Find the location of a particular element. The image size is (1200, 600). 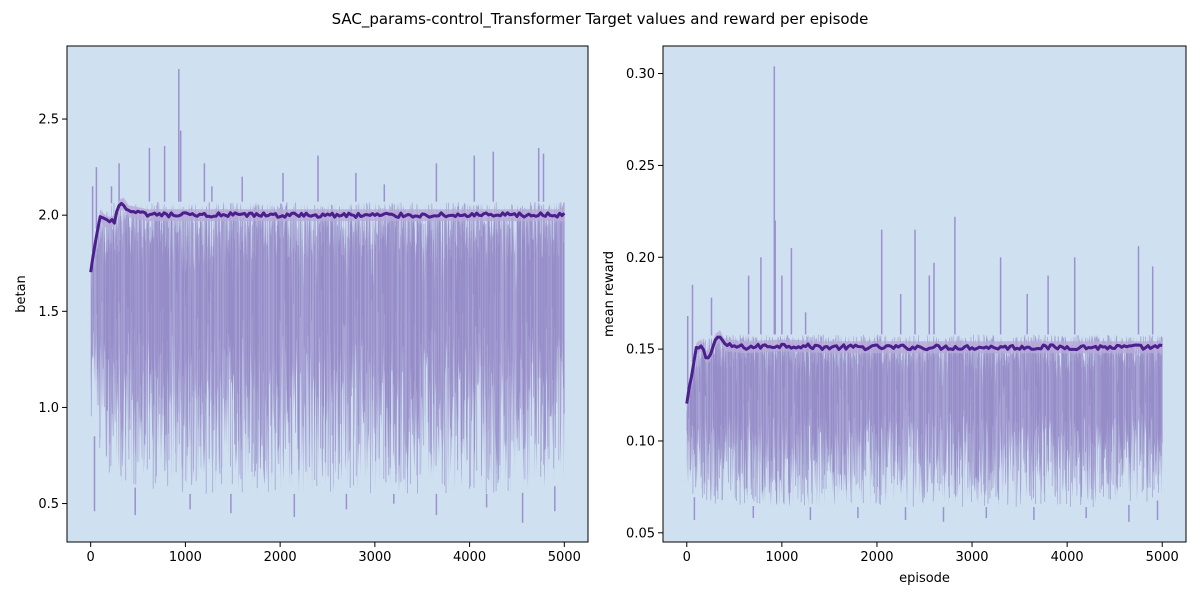

y-tick-label: 0.20 is located at coordinates (640, 258).